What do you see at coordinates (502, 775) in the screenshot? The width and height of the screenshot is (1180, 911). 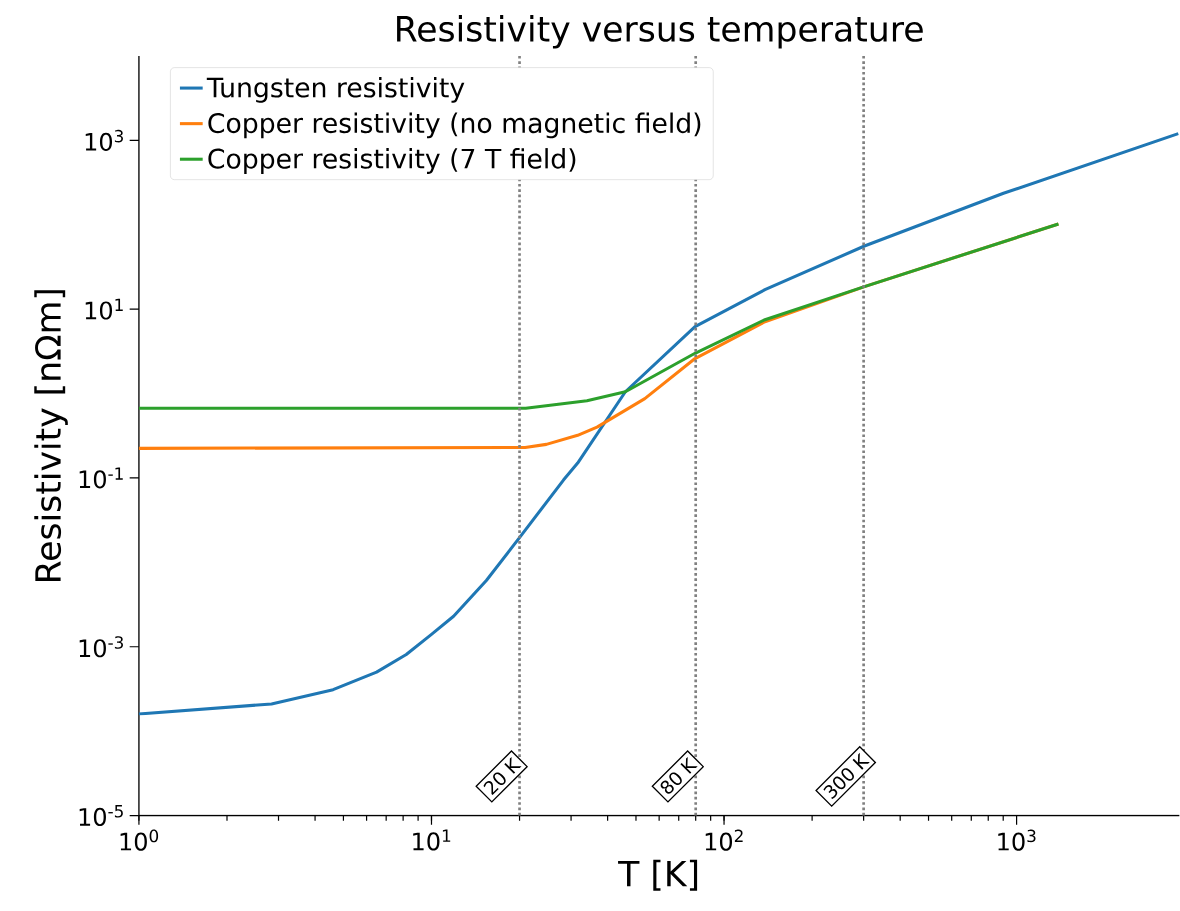 I see `ref-line-label: 20 K` at bounding box center [502, 775].